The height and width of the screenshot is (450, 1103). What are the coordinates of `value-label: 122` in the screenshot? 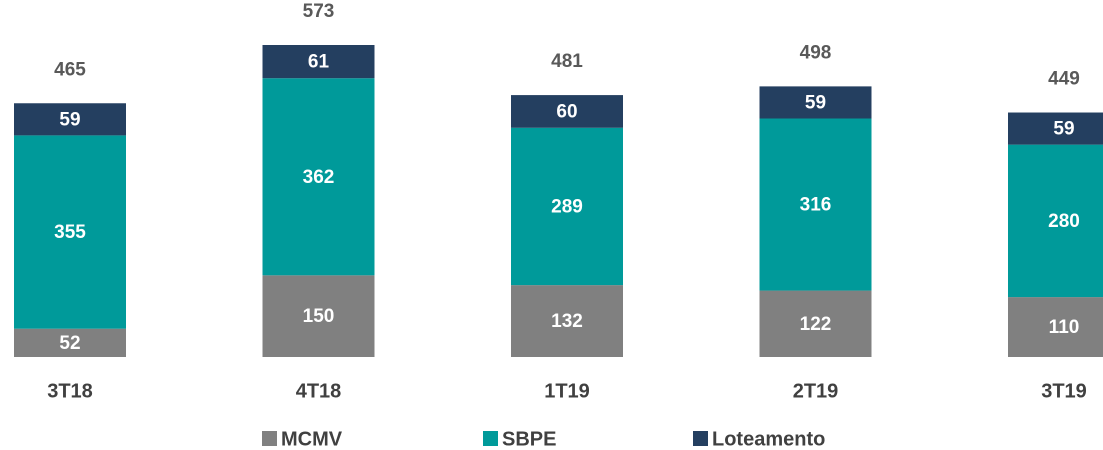 It's located at (816, 324).